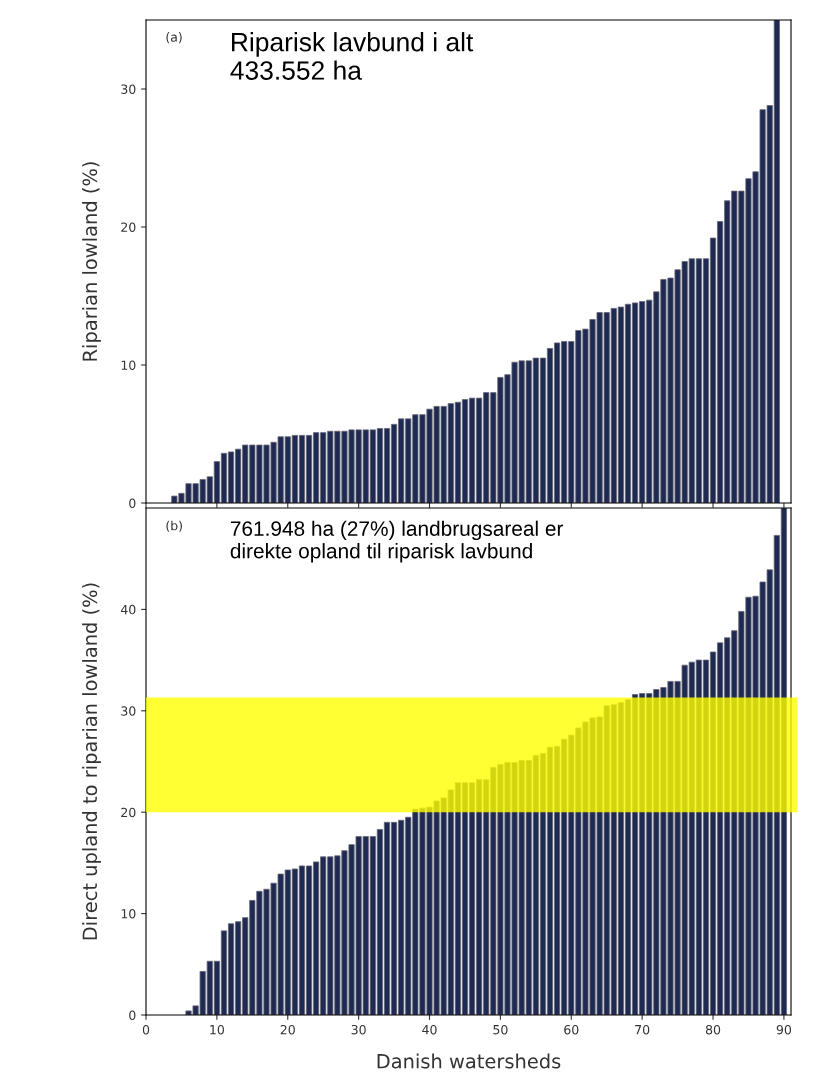 The height and width of the screenshot is (1090, 832). I want to click on x-tick-label: 90, so click(784, 1029).